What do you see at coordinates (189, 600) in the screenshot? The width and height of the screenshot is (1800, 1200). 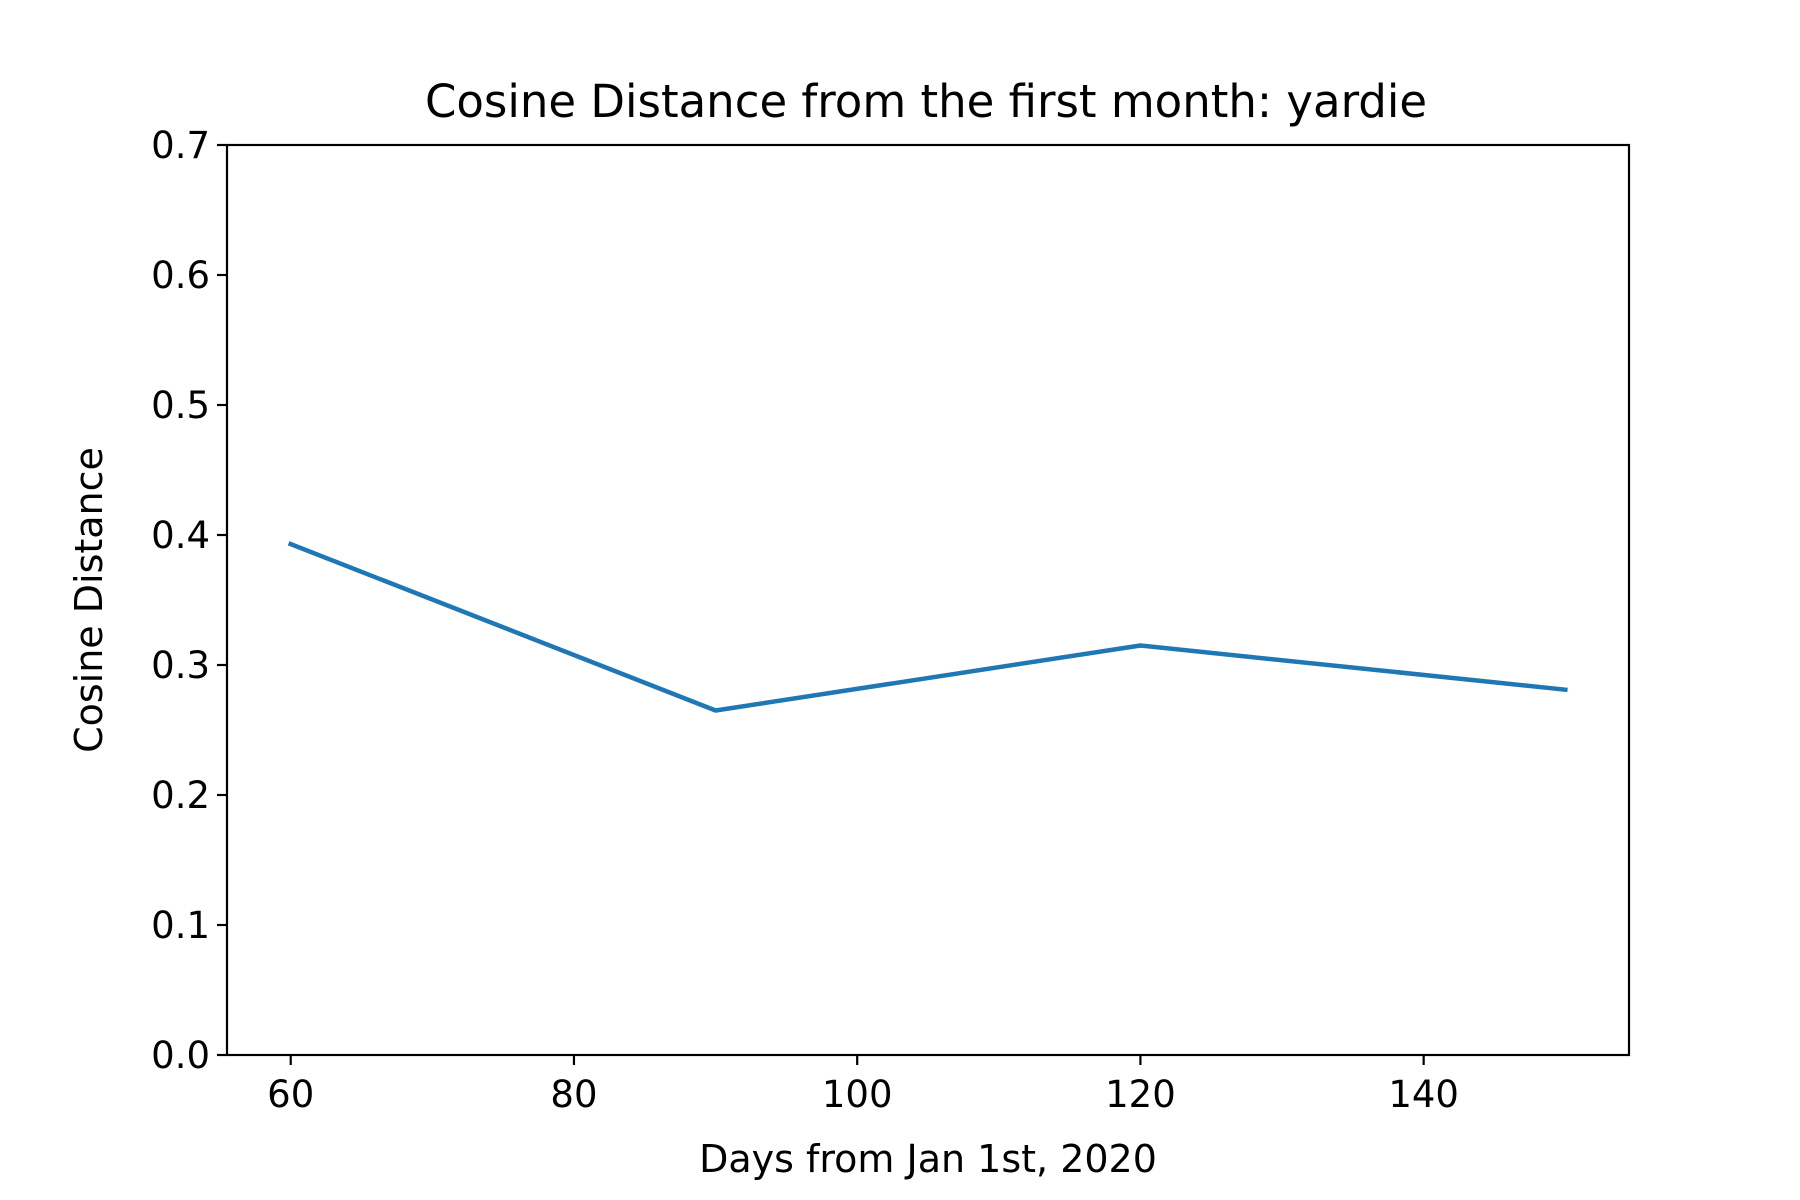 I see `y-axis: 0.0 0.1 0.2 0.3 0.4 0.5 0.6 0.7` at bounding box center [189, 600].